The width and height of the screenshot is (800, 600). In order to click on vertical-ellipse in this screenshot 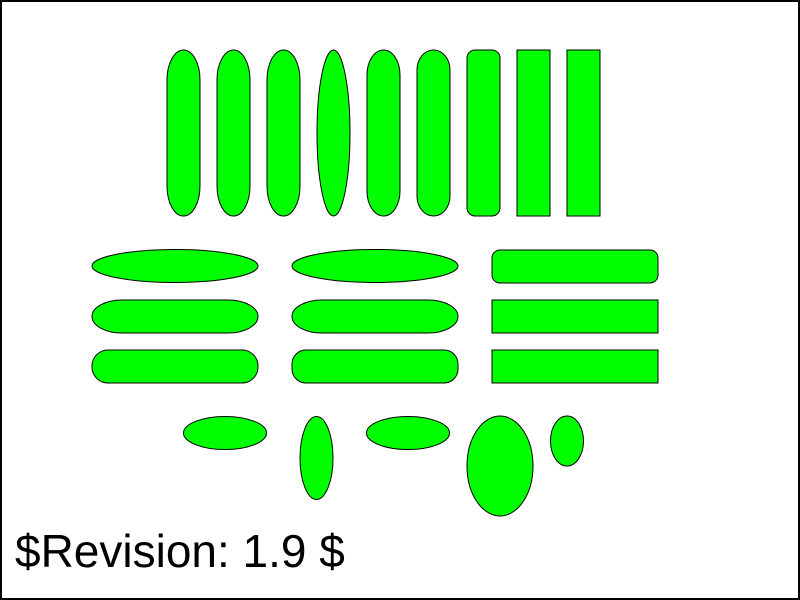, I will do `click(333, 133)`.